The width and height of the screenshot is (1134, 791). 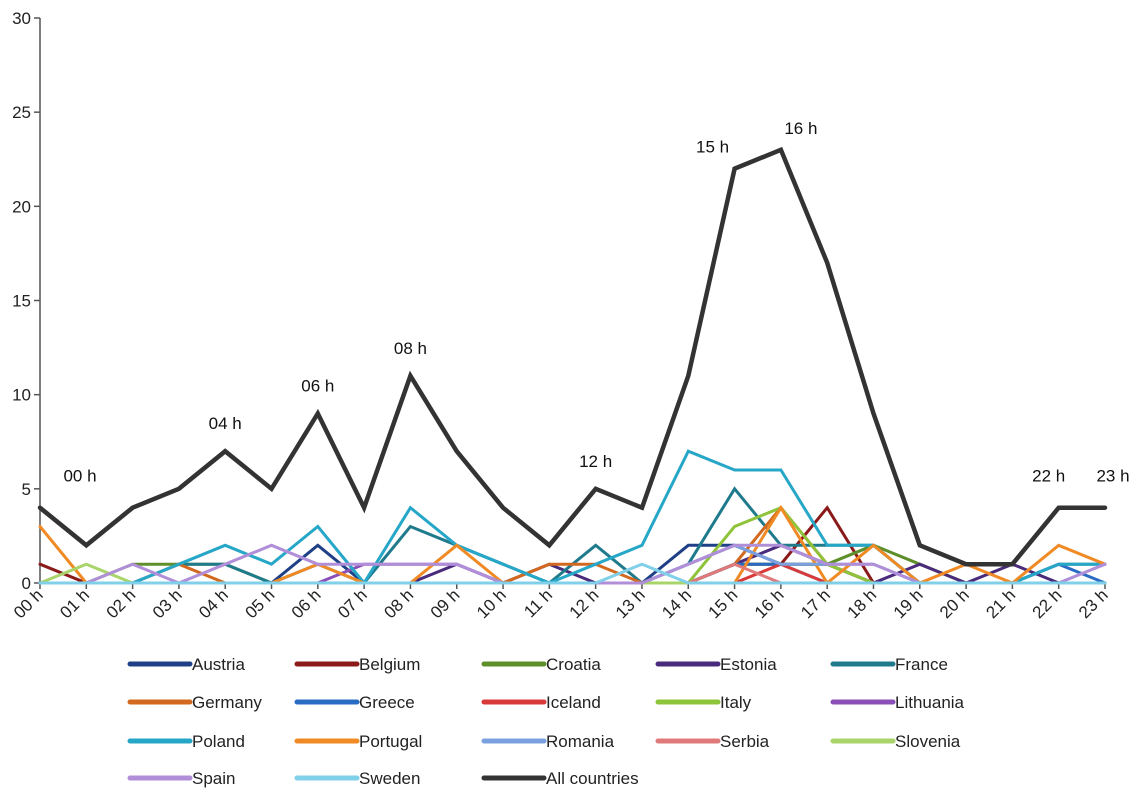 What do you see at coordinates (121, 603) in the screenshot?
I see `x-tick-label: 02 h` at bounding box center [121, 603].